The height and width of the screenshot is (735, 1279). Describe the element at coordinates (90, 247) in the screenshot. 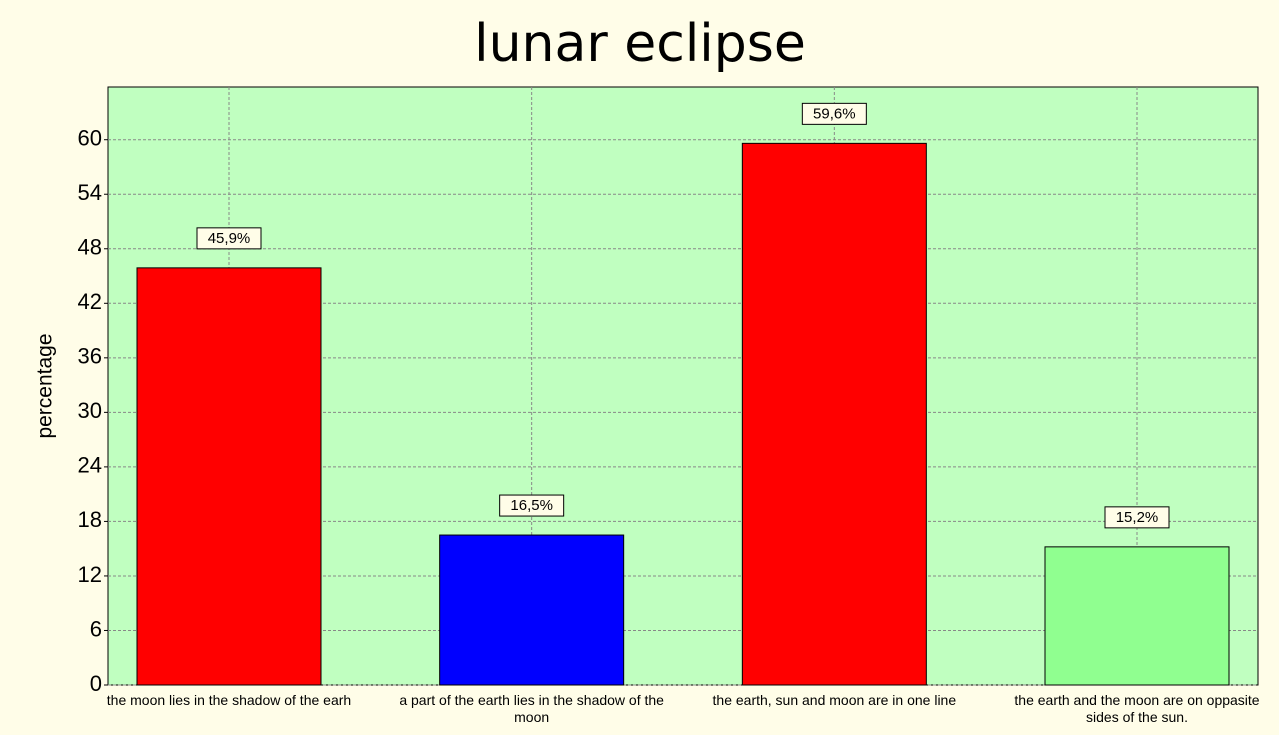

I see `y-tick-label: 48` at that location.